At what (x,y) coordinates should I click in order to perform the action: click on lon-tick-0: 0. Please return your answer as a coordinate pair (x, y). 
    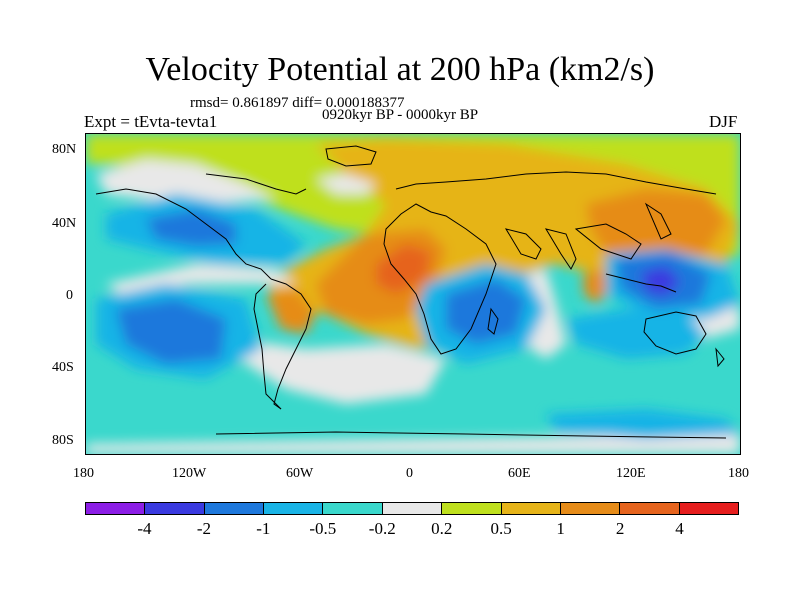
    Looking at the image, I should click on (409, 473).